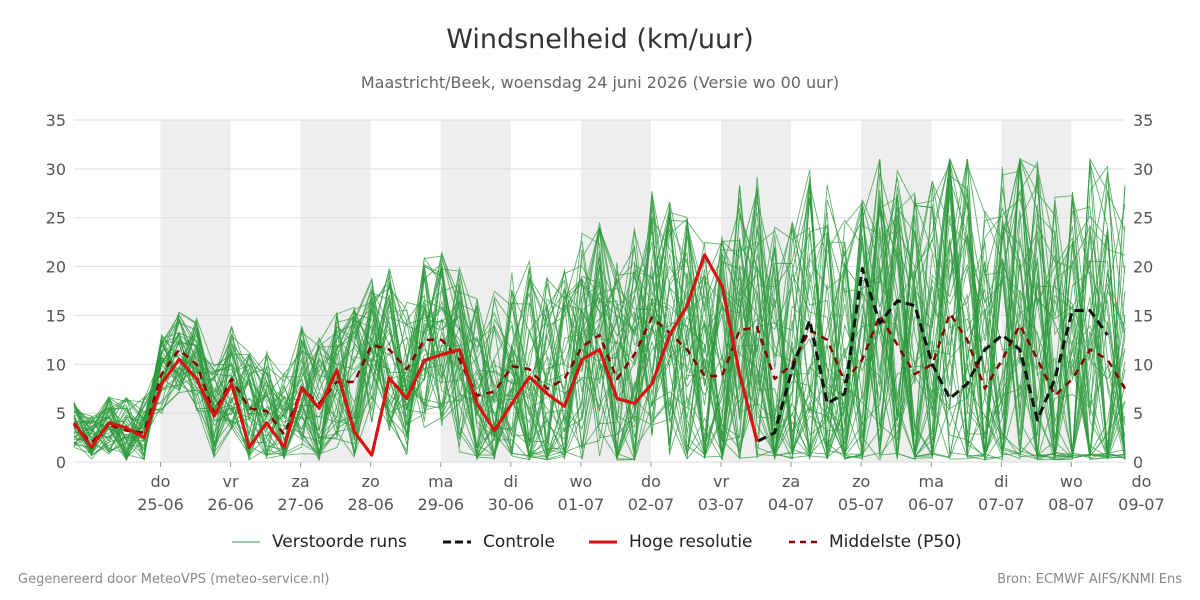 The image size is (1200, 600). What do you see at coordinates (195, 291) in the screenshot?
I see `day-band` at bounding box center [195, 291].